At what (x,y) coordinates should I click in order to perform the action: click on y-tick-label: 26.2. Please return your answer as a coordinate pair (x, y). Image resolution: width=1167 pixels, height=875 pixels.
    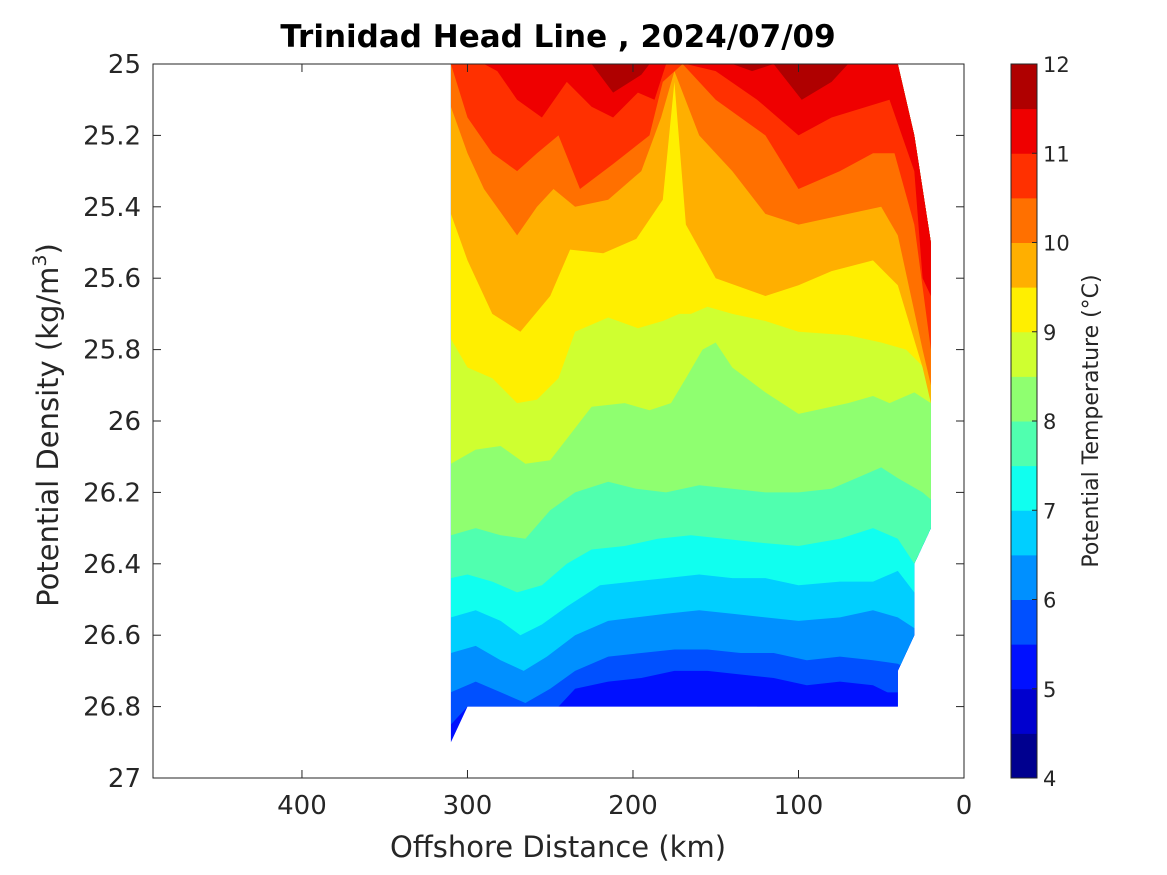
    Looking at the image, I should click on (112, 493).